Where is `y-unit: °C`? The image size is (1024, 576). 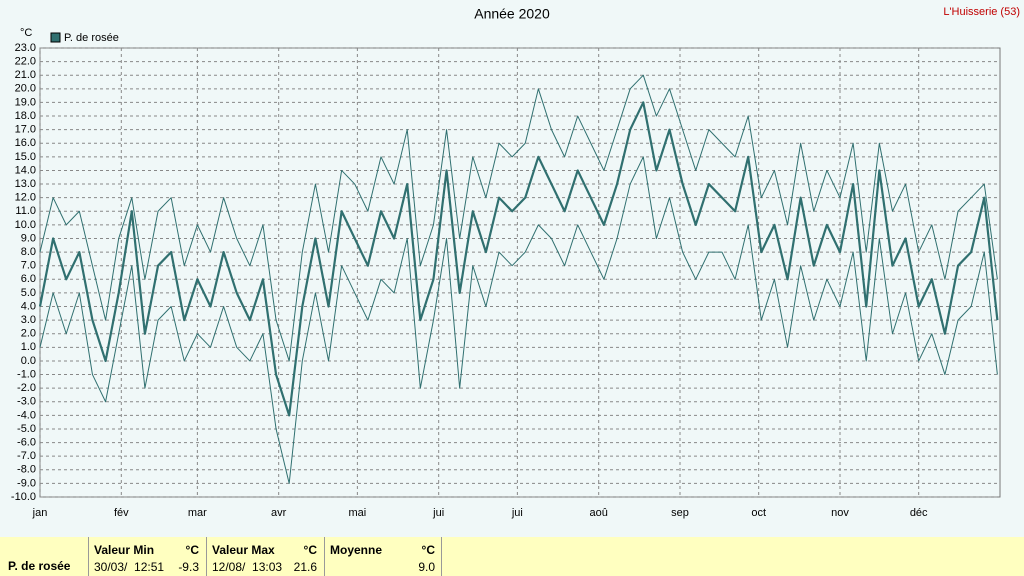
y-unit: °C is located at coordinates (26, 33).